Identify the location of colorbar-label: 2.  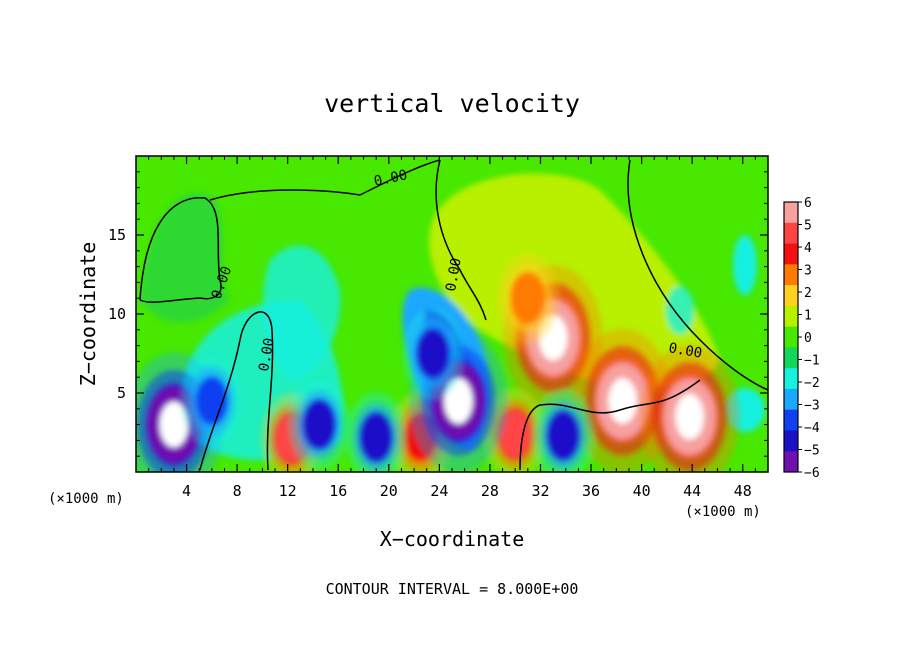
(808, 293).